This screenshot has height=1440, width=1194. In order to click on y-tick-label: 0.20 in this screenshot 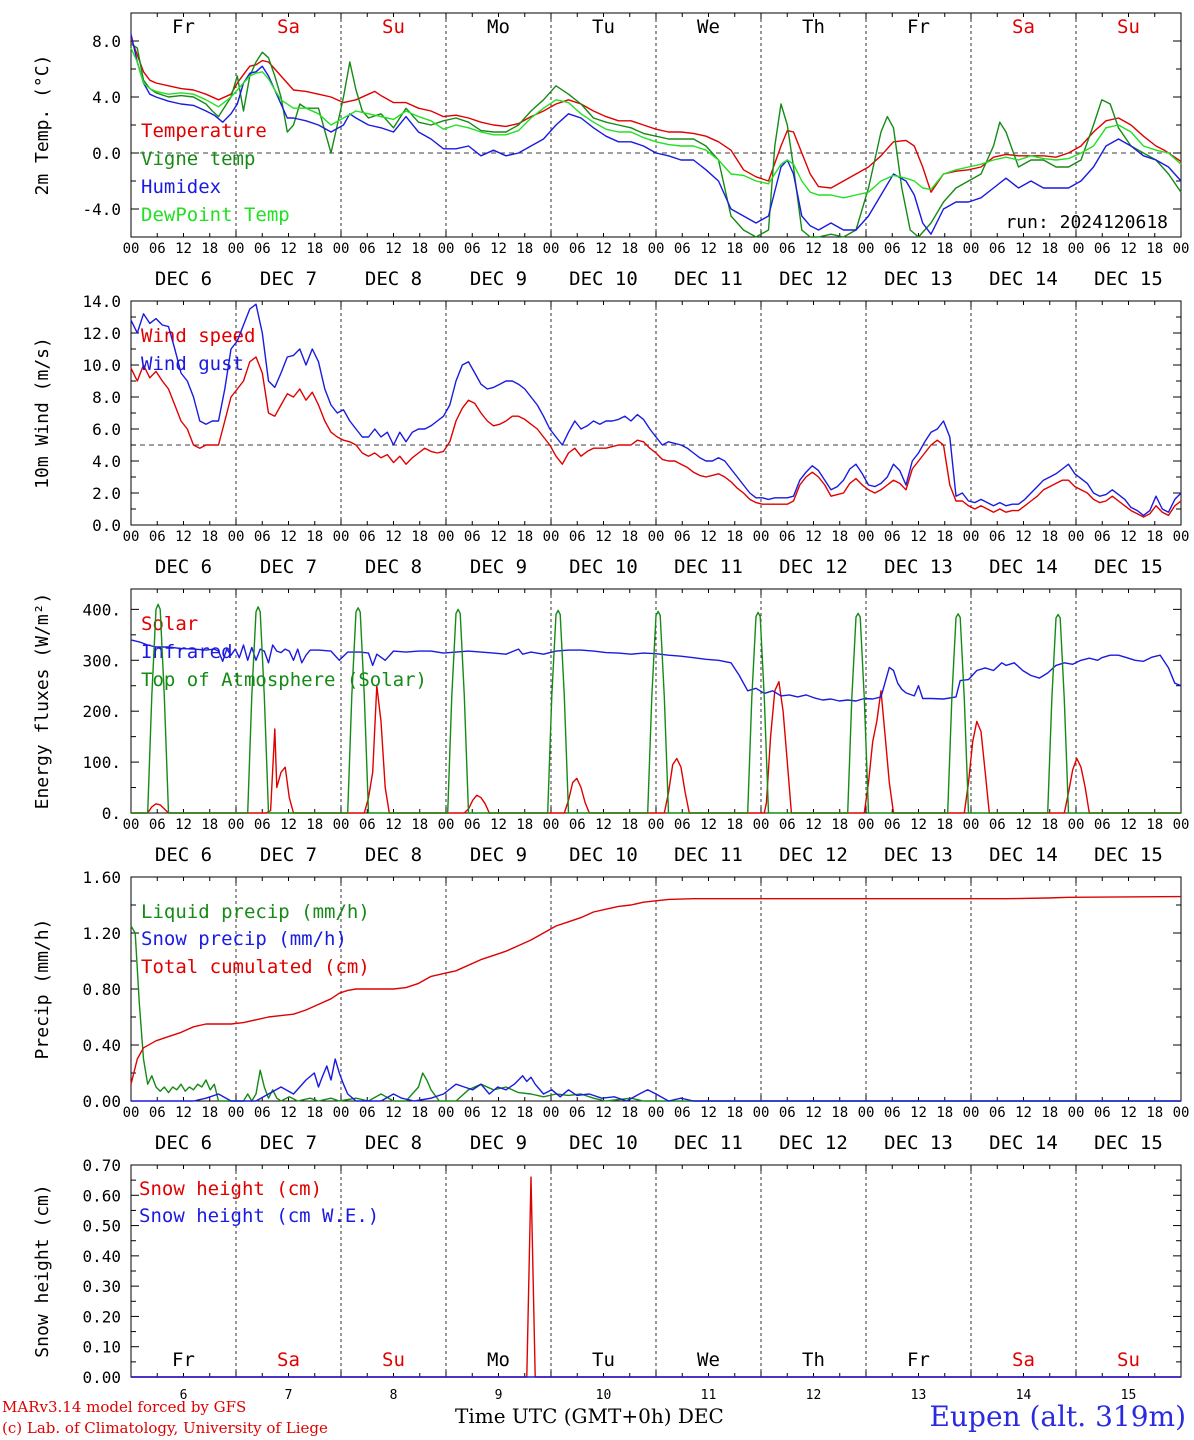, I will do `click(101, 1316)`.